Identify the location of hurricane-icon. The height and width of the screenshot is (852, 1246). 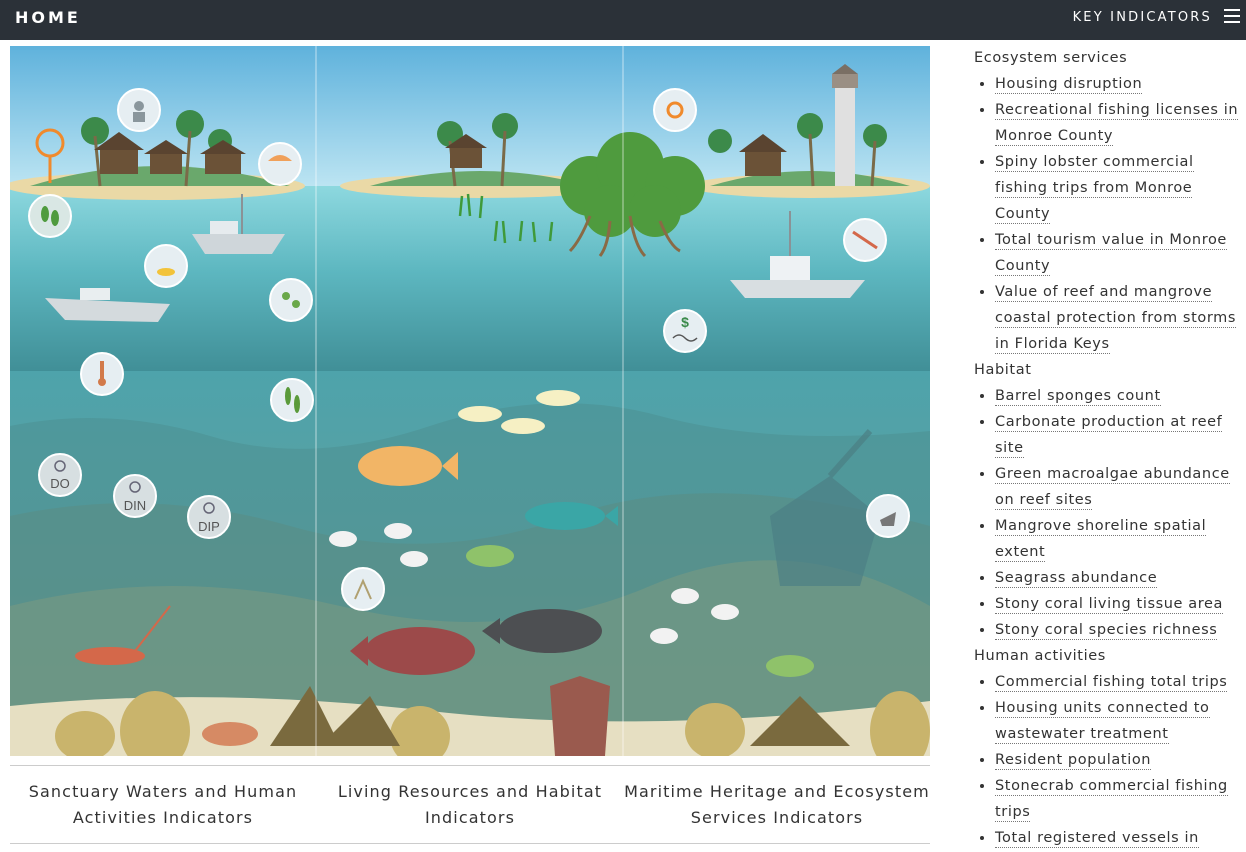
(675, 110).